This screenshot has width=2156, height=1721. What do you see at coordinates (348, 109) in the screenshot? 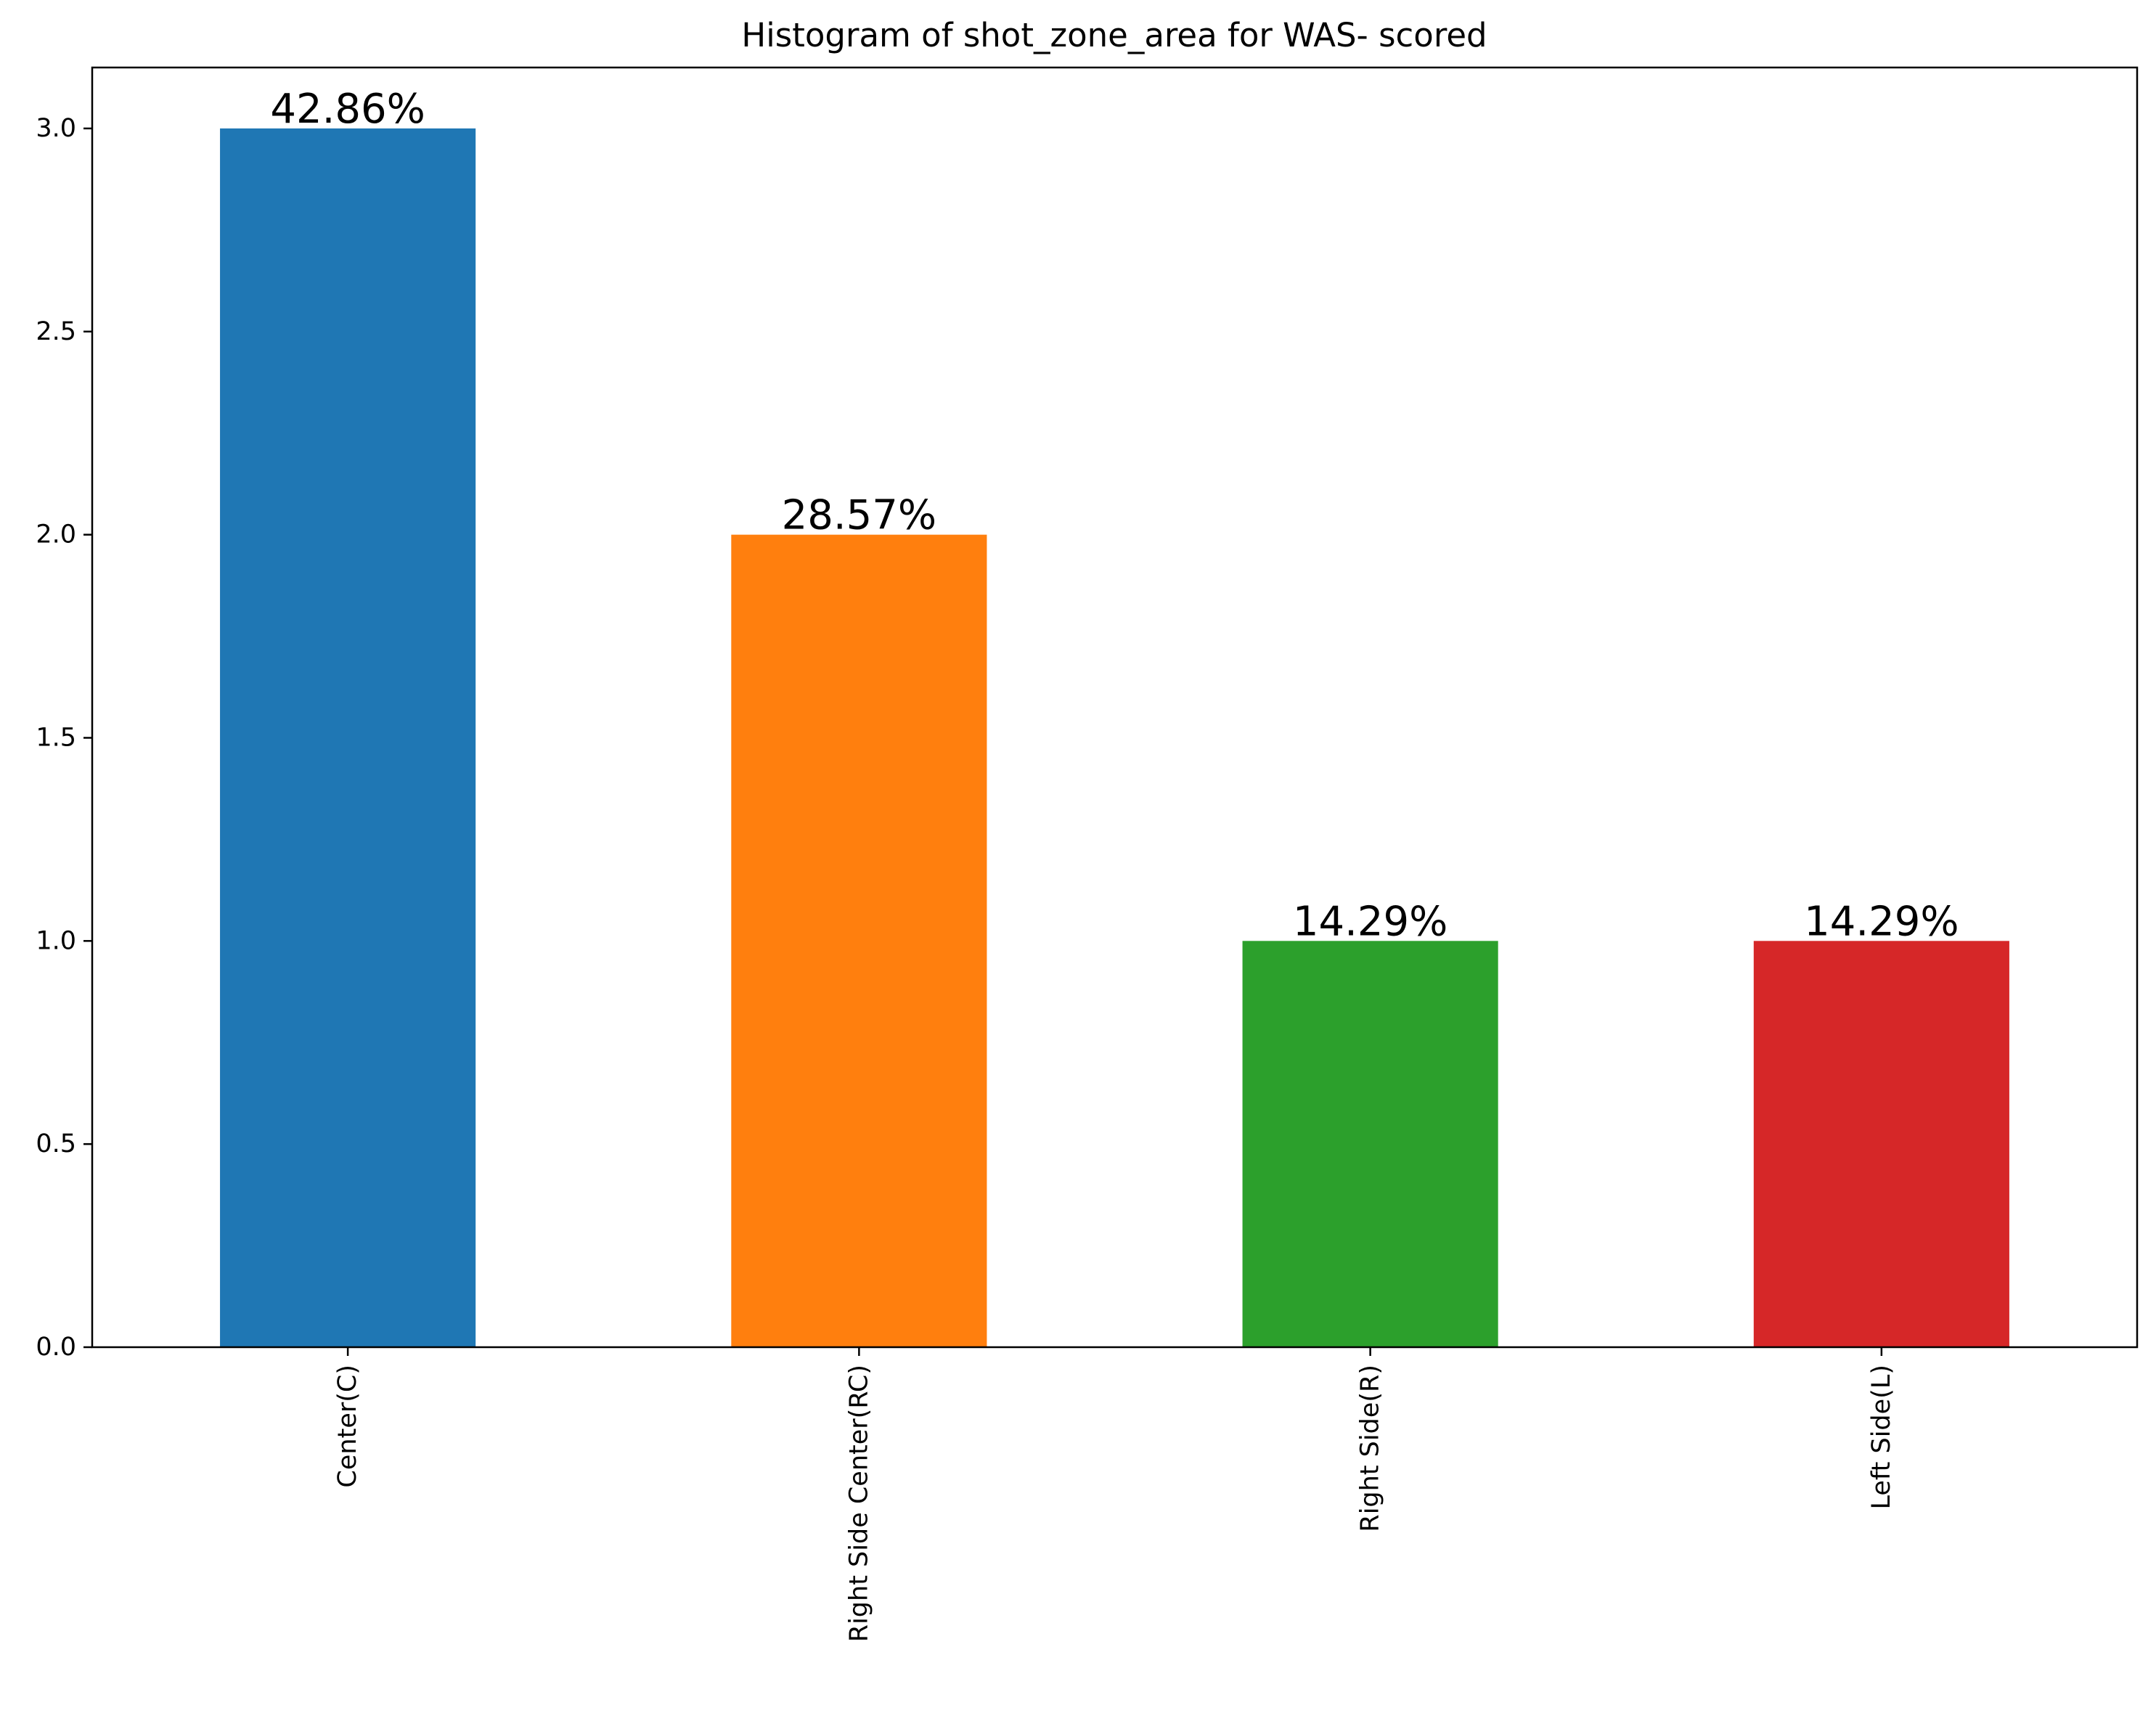
I see `data-label: 42.86%` at bounding box center [348, 109].